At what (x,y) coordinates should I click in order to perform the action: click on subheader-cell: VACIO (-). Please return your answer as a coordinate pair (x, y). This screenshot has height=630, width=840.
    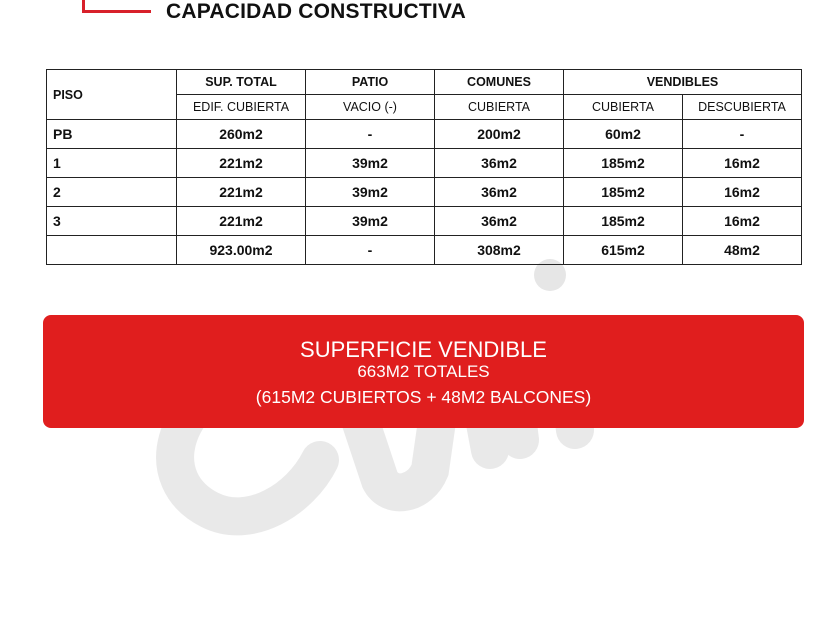
    Looking at the image, I should click on (370, 107).